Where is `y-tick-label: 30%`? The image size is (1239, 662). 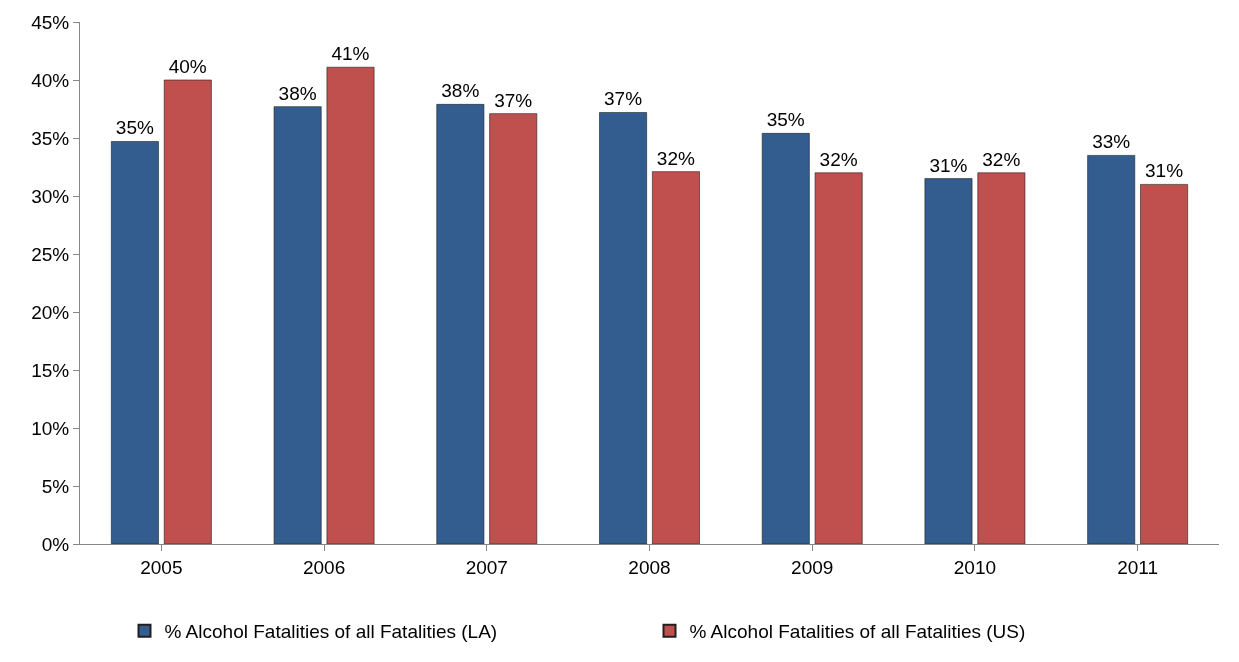
y-tick-label: 30% is located at coordinates (50, 196).